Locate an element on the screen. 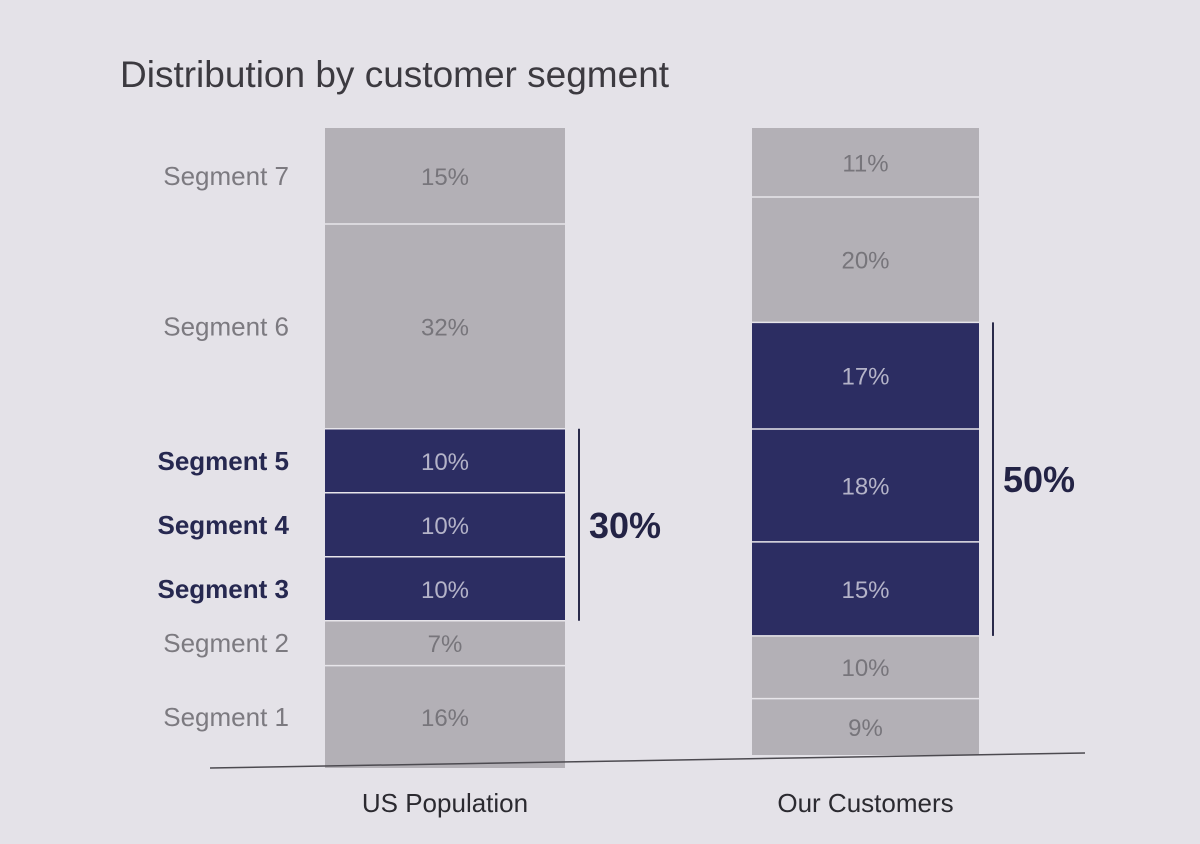 The image size is (1200, 844). x-axis-baseline is located at coordinates (647, 760).